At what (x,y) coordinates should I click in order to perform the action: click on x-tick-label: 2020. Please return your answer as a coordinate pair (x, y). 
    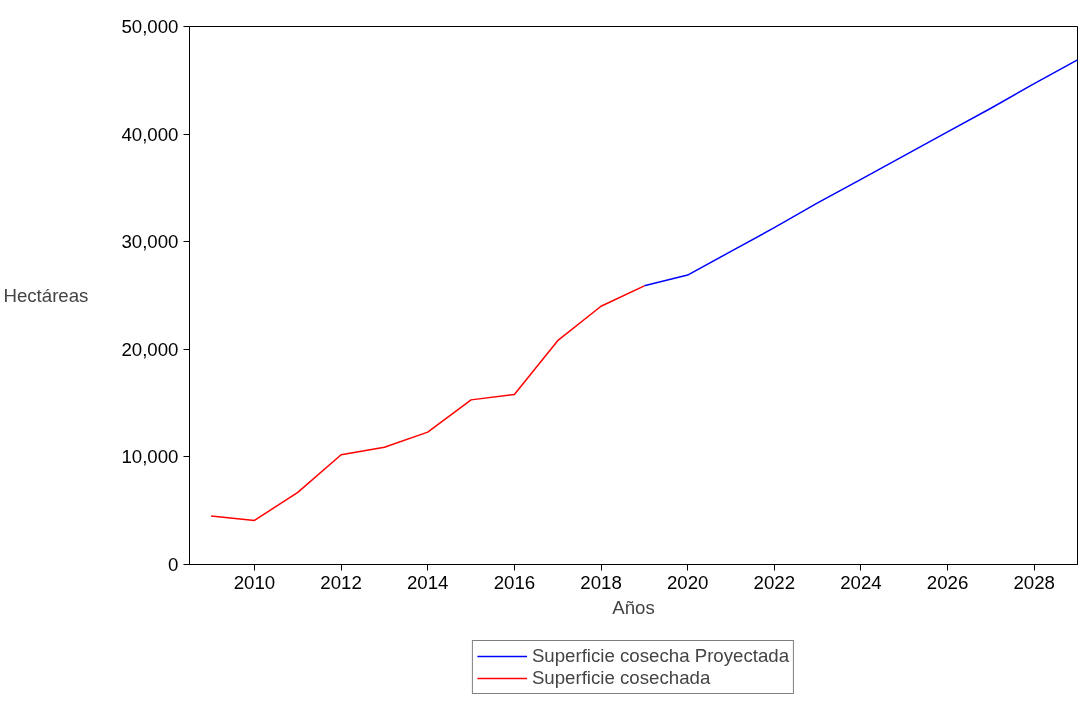
    Looking at the image, I should click on (687, 582).